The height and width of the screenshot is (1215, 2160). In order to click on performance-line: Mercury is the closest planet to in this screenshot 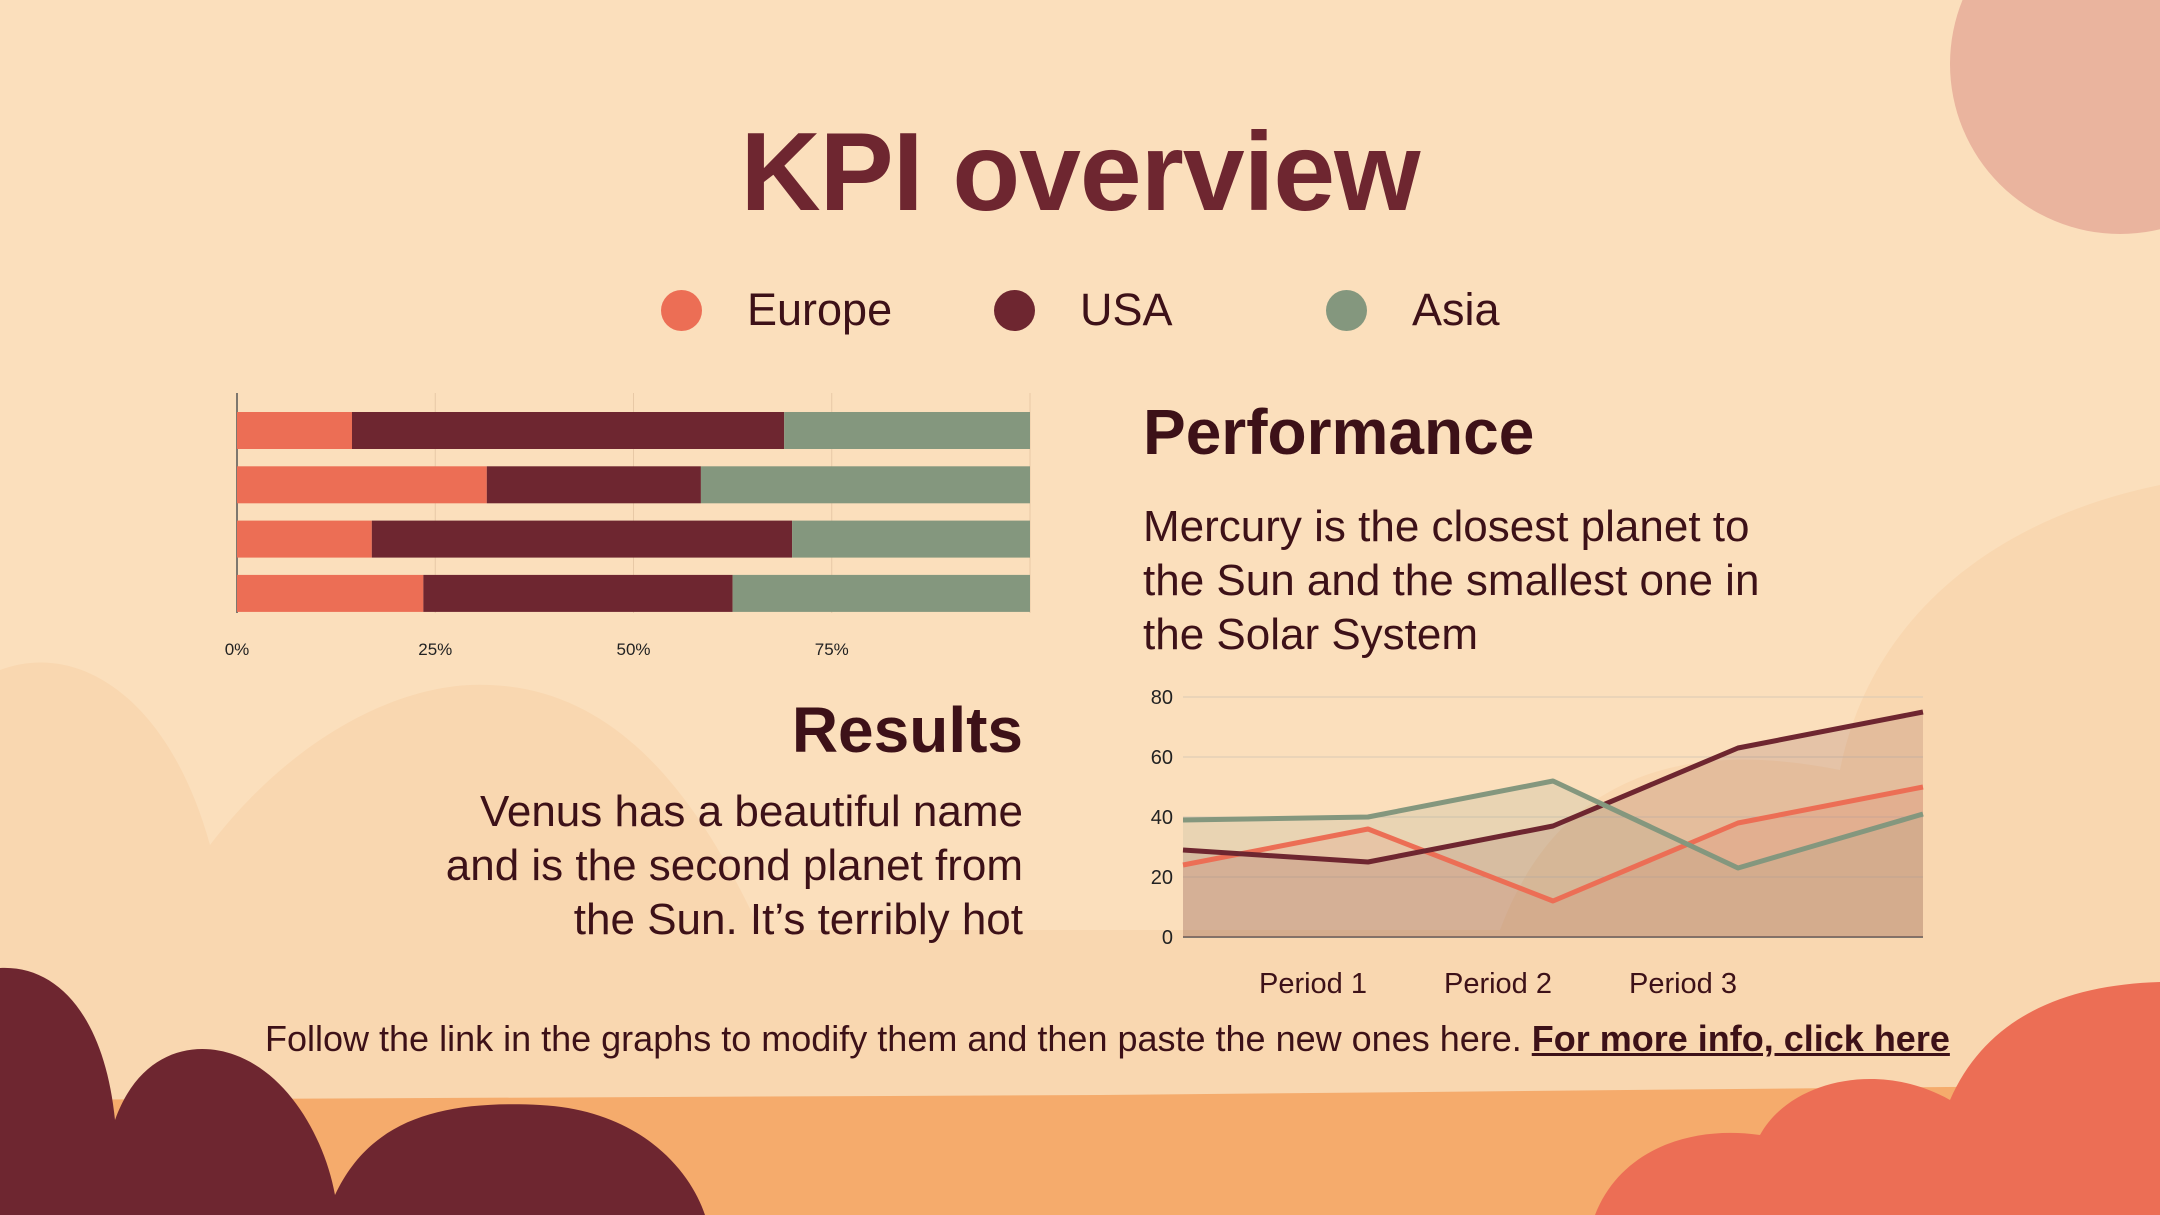, I will do `click(1446, 526)`.